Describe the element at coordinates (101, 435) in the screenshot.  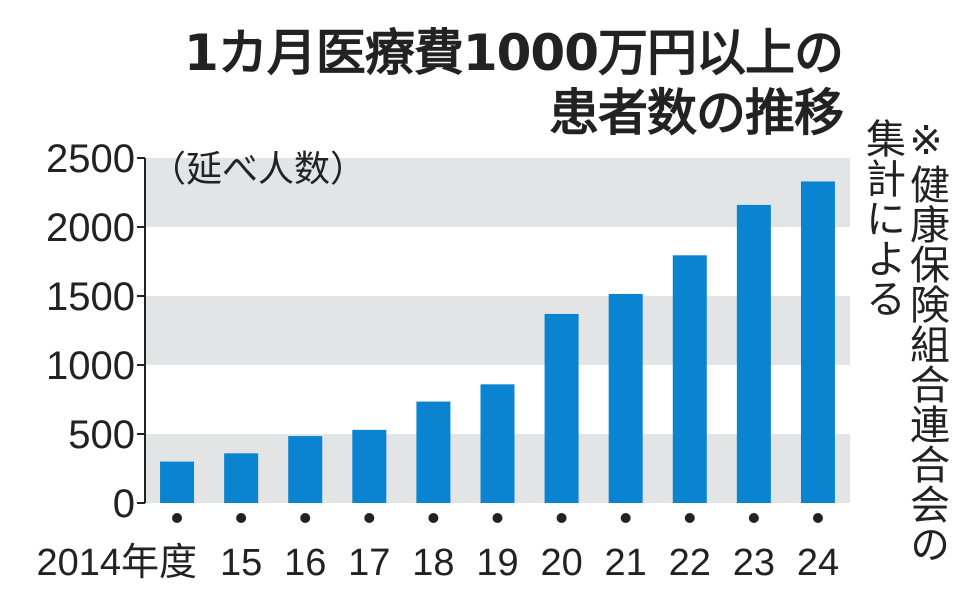
I see `y-tick-label: 500` at that location.